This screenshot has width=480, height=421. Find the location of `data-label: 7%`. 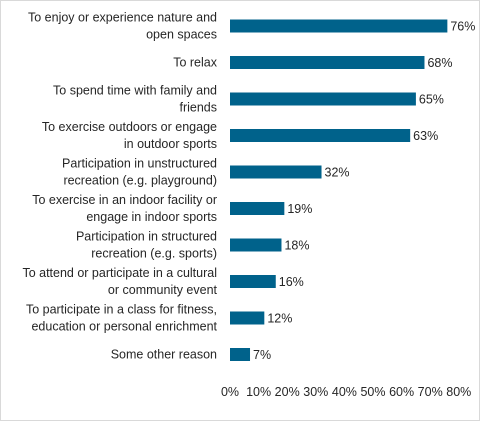

data-label: 7% is located at coordinates (262, 355).